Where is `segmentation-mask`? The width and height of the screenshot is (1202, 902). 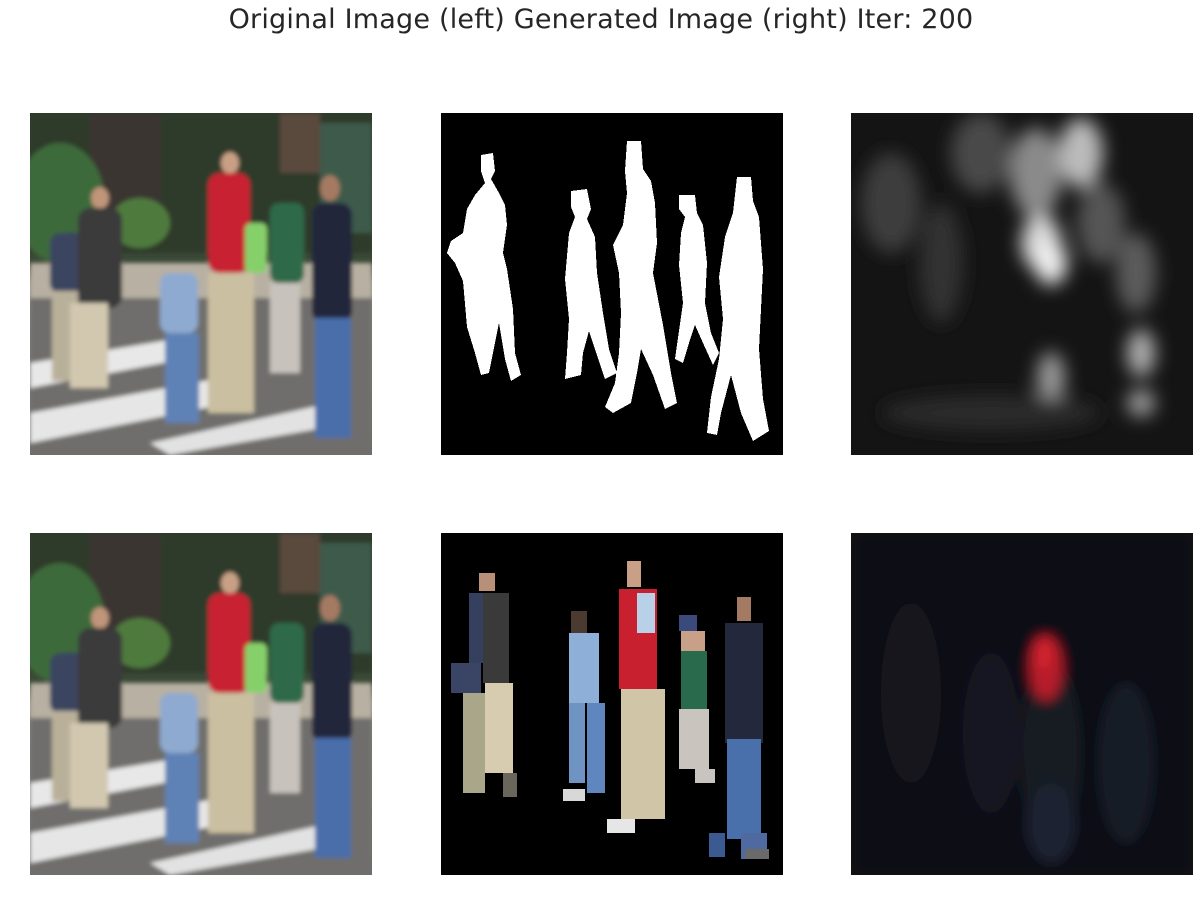
segmentation-mask is located at coordinates (612, 284).